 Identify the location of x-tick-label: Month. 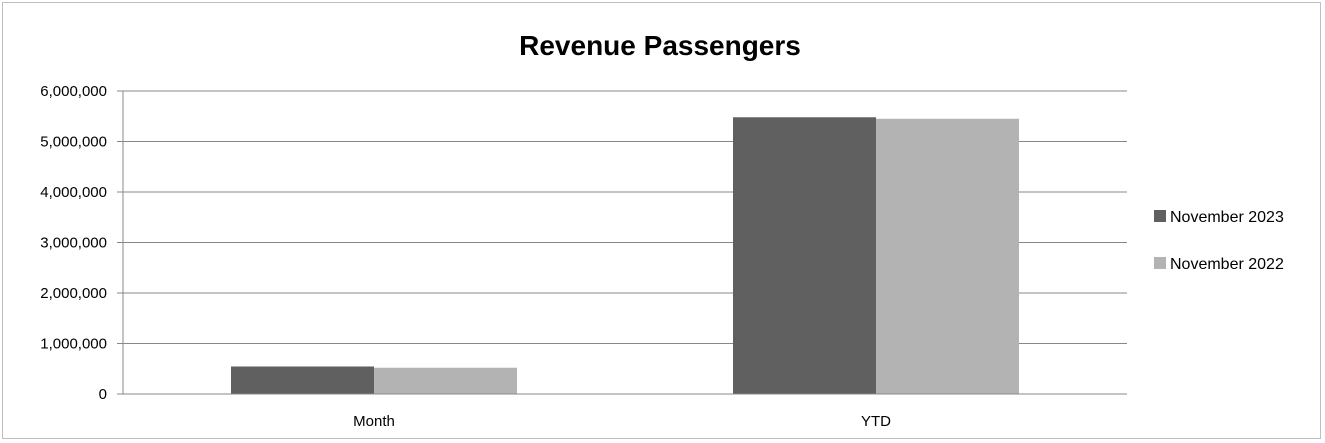
(374, 421).